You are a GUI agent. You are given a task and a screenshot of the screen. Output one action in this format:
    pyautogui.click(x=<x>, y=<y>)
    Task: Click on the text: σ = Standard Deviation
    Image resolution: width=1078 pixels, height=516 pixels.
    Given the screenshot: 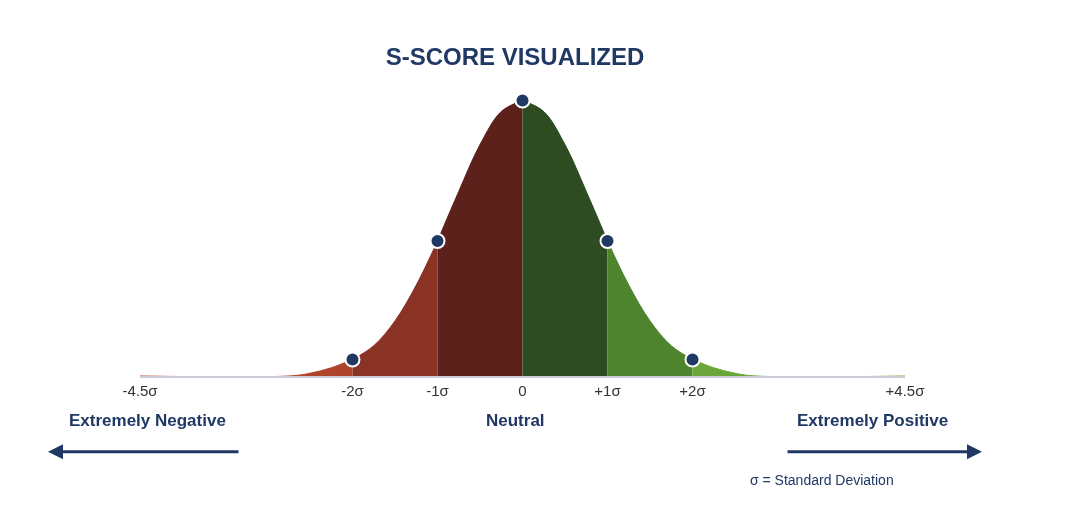 What is the action you would take?
    pyautogui.click(x=822, y=480)
    